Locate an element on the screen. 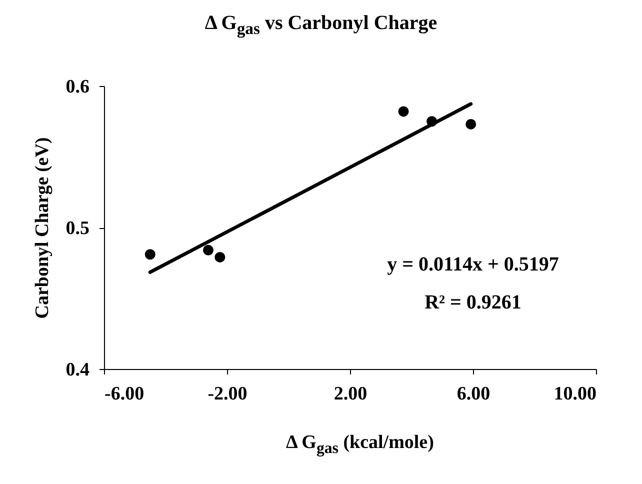 Image resolution: width=642 pixels, height=484 pixels. x-axis-title: Δ G$_{gas}$ (kcal/mole) is located at coordinates (360, 445).